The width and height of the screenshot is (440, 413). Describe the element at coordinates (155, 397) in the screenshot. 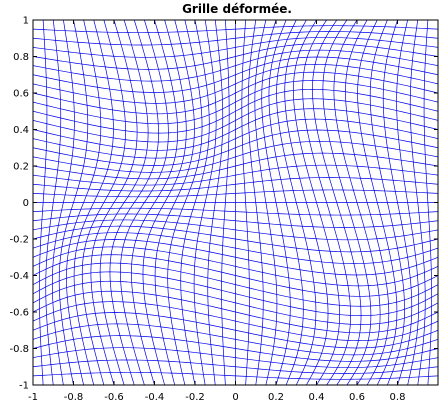

I see `x-tick-label: -0.4` at that location.